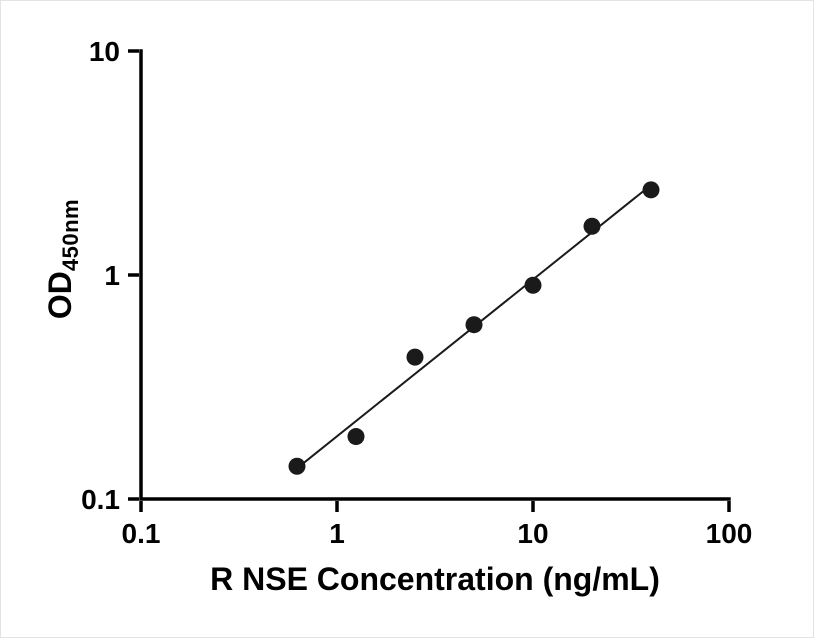 This screenshot has height=641, width=816. What do you see at coordinates (435, 579) in the screenshot?
I see `x-axis-title: R NSE Concentration (ng/mL)` at bounding box center [435, 579].